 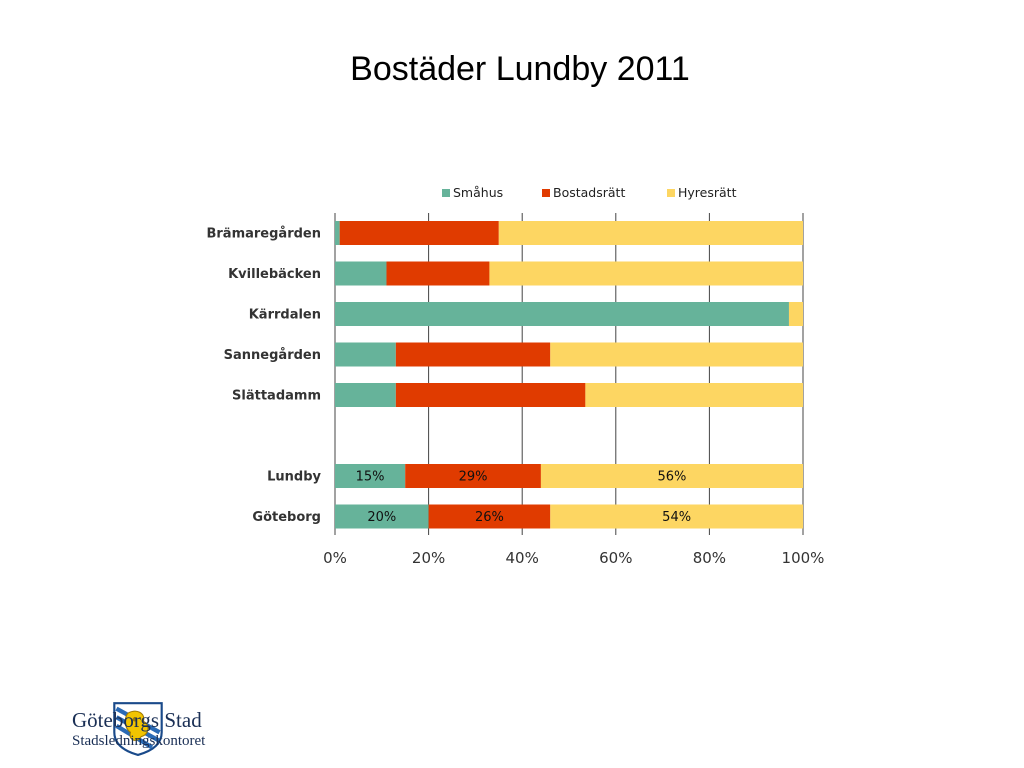 What do you see at coordinates (707, 192) in the screenshot?
I see `legend-label-2: Hyresrätt` at bounding box center [707, 192].